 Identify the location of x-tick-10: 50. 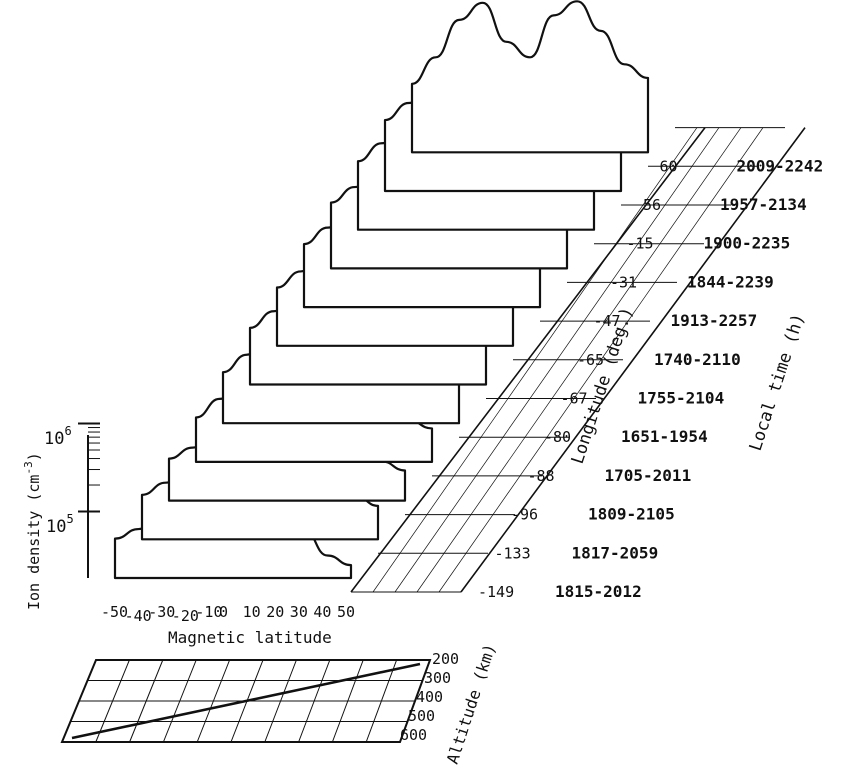
(346, 612).